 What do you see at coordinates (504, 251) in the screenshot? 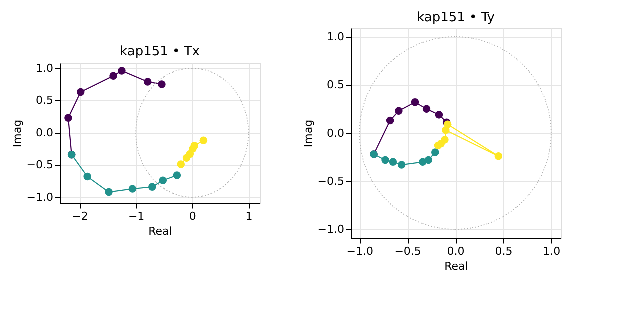
I see `x-tick-label: 0.5` at bounding box center [504, 251].